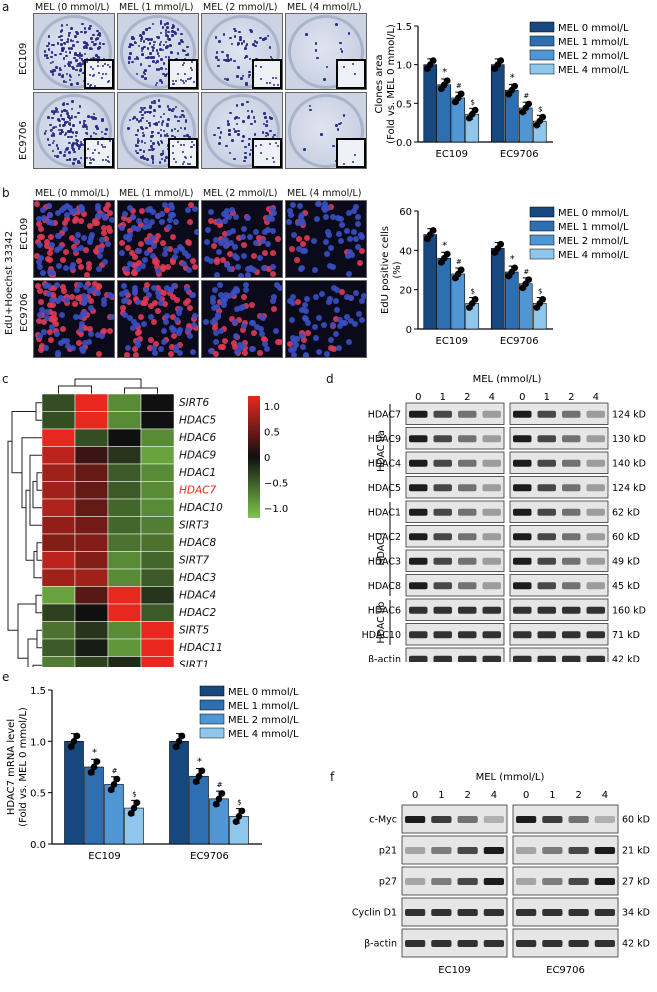 This screenshot has width=657, height=992. I want to click on size-label: 124 kD, so click(629, 414).